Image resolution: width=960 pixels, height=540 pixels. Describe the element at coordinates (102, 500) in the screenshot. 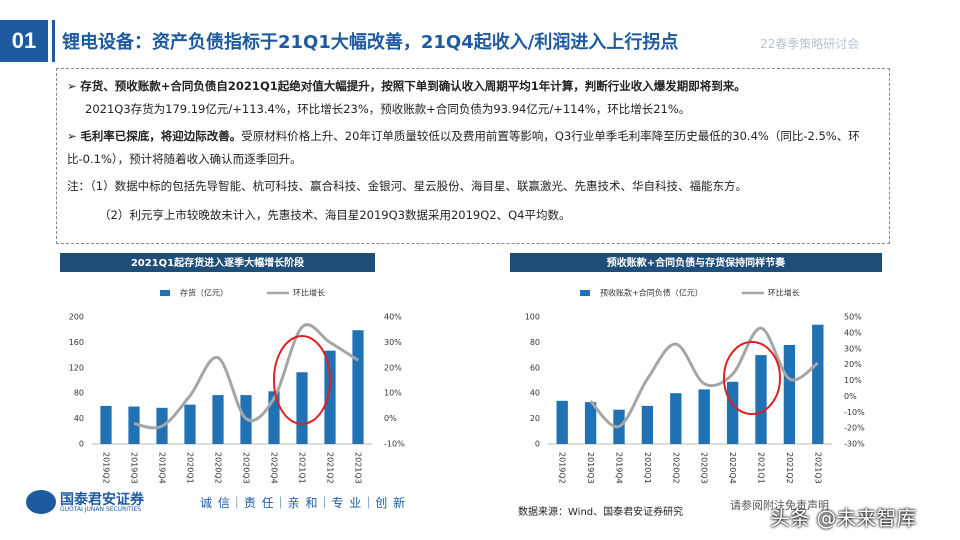

I see `logo-text: 国泰君安证券` at that location.